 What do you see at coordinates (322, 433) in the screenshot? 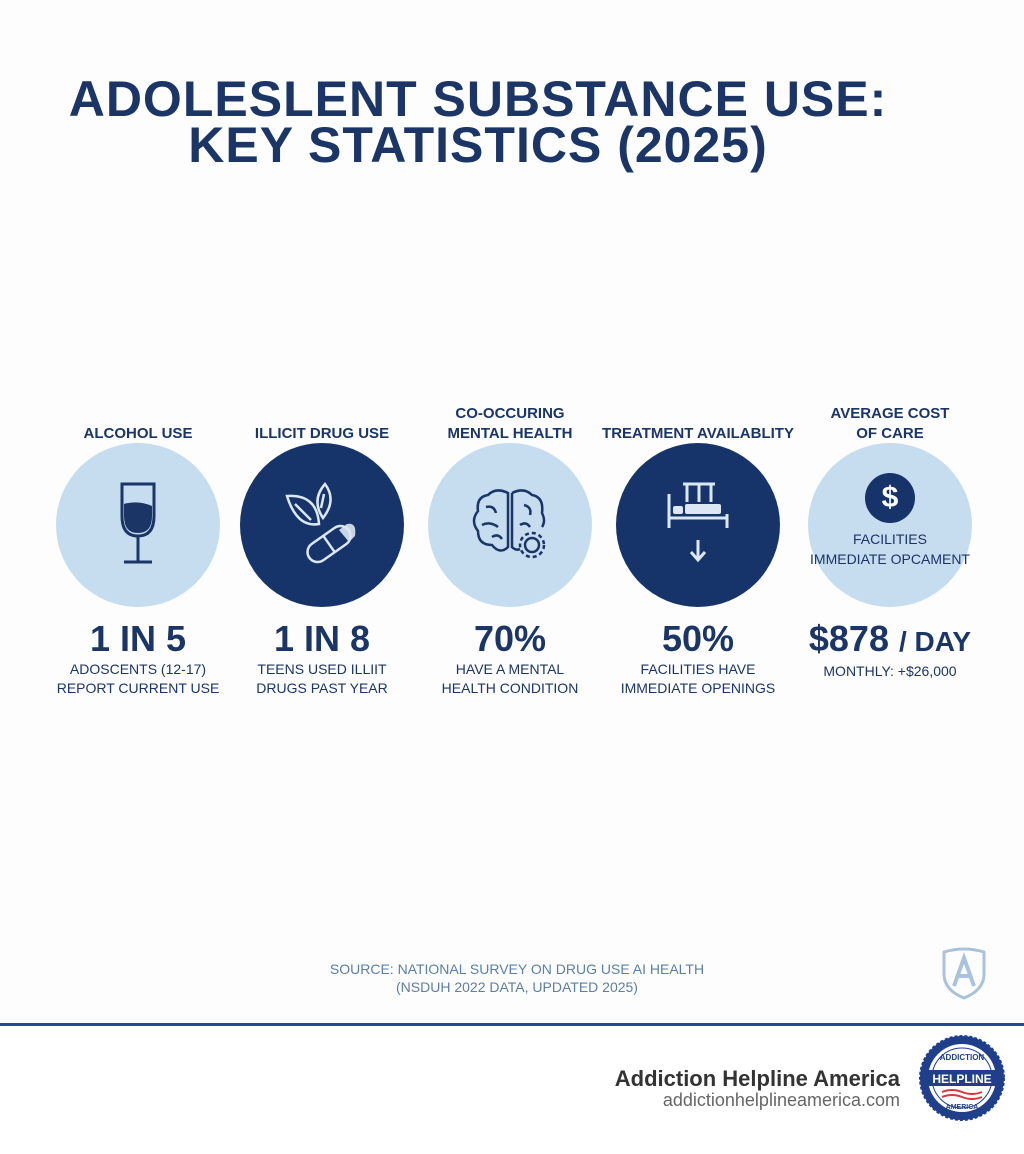
I see `stat-heading: ILLICIT DRUG USE` at bounding box center [322, 433].